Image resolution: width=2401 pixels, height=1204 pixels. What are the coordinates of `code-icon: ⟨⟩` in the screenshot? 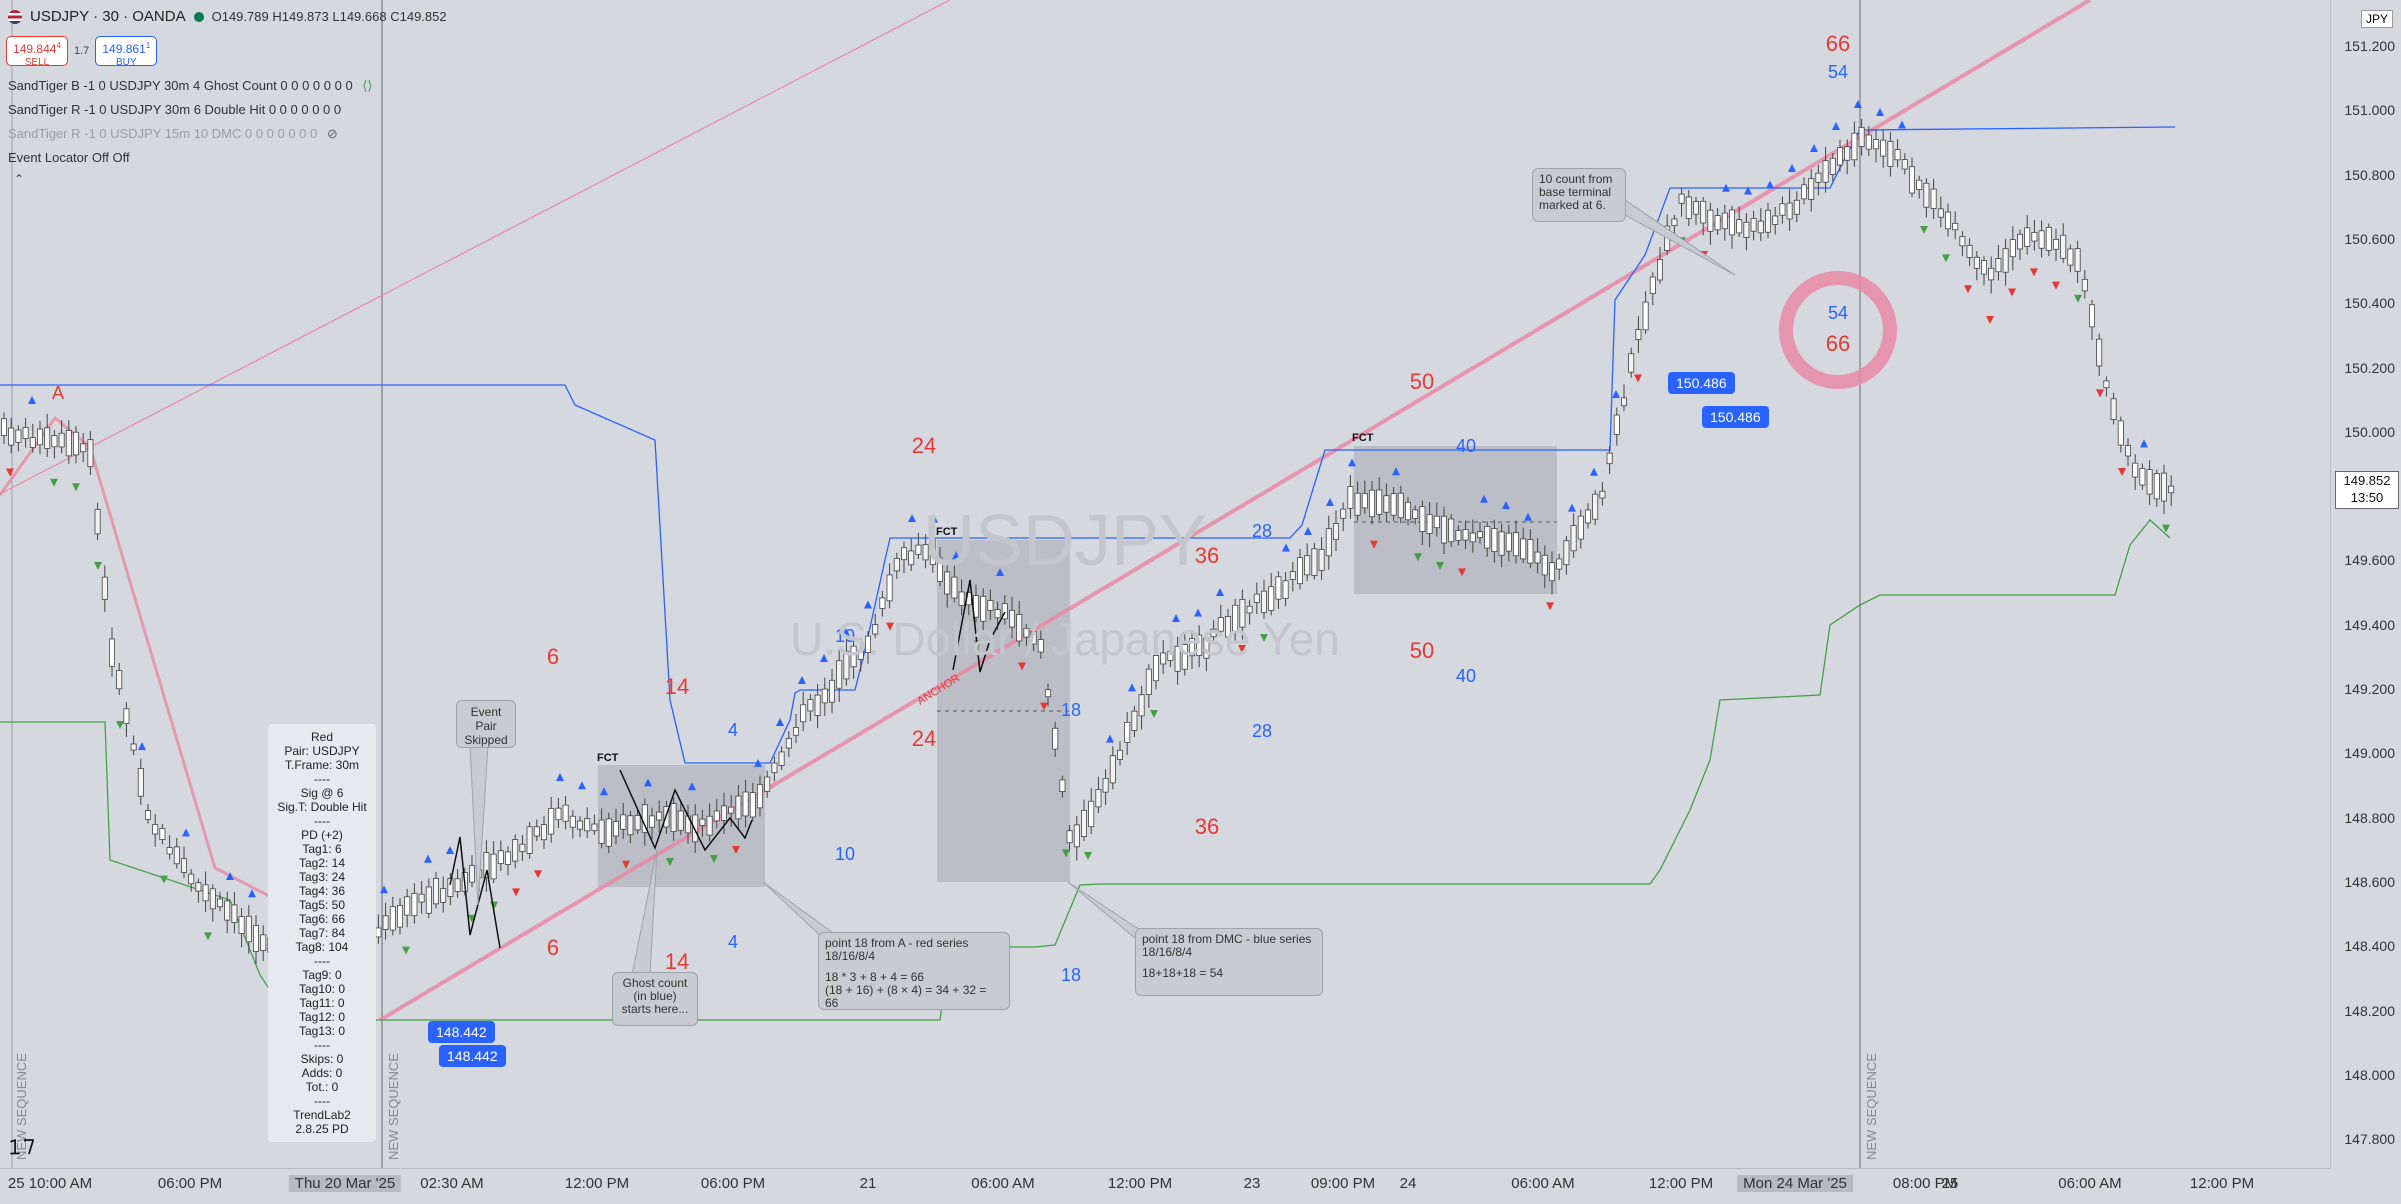 It's located at (367, 85).